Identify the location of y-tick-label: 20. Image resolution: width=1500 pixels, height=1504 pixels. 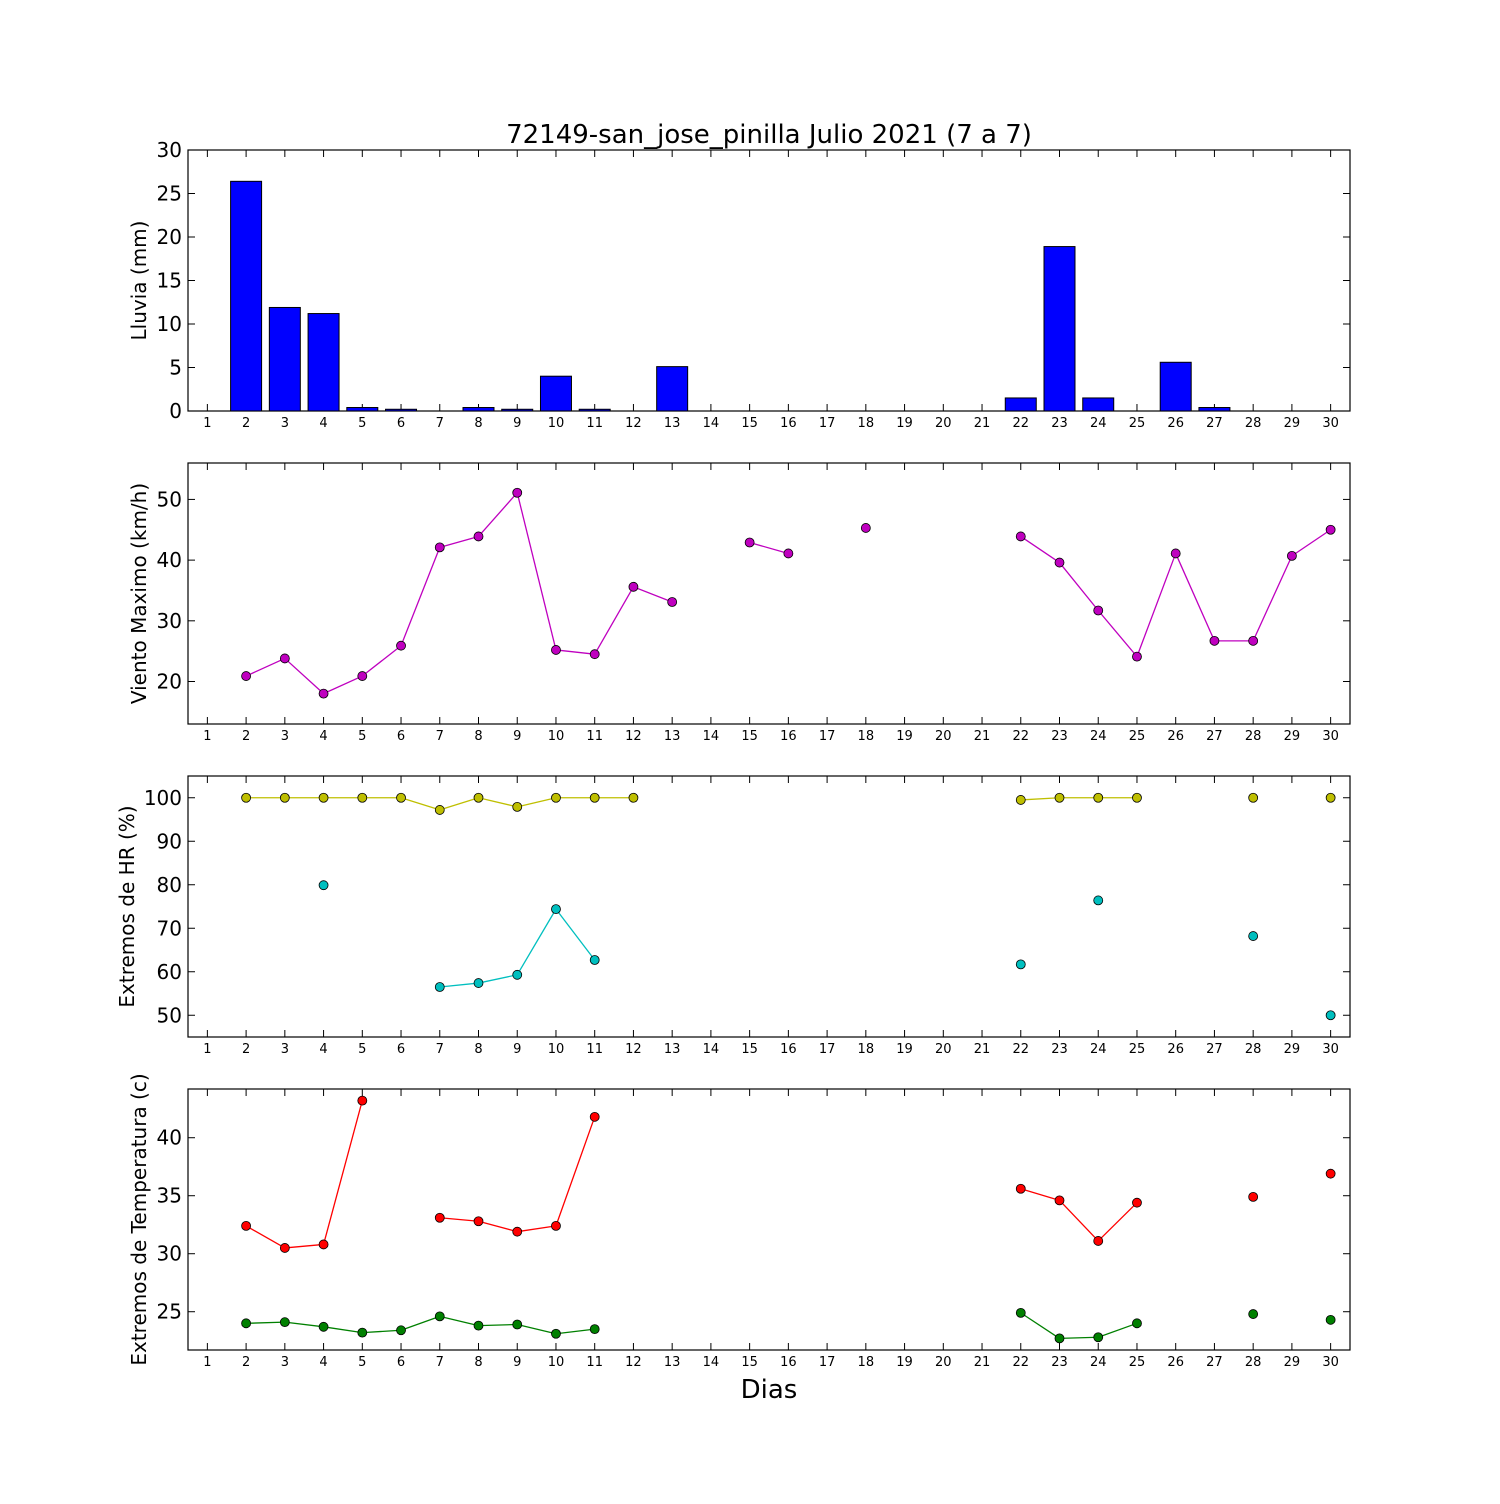
(169, 682).